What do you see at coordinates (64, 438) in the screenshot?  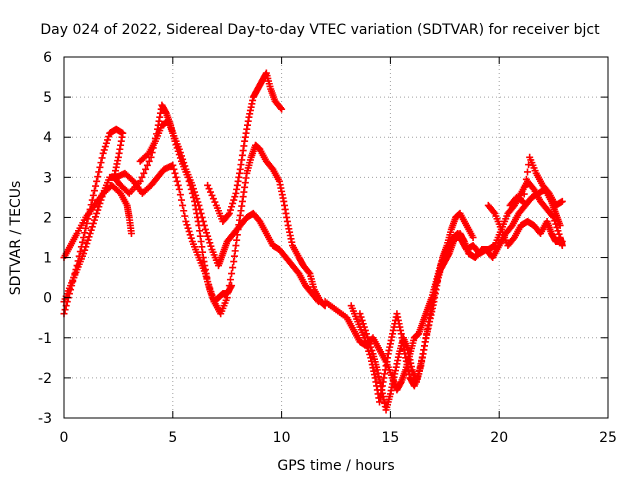 I see `x-tick-label: 0` at bounding box center [64, 438].